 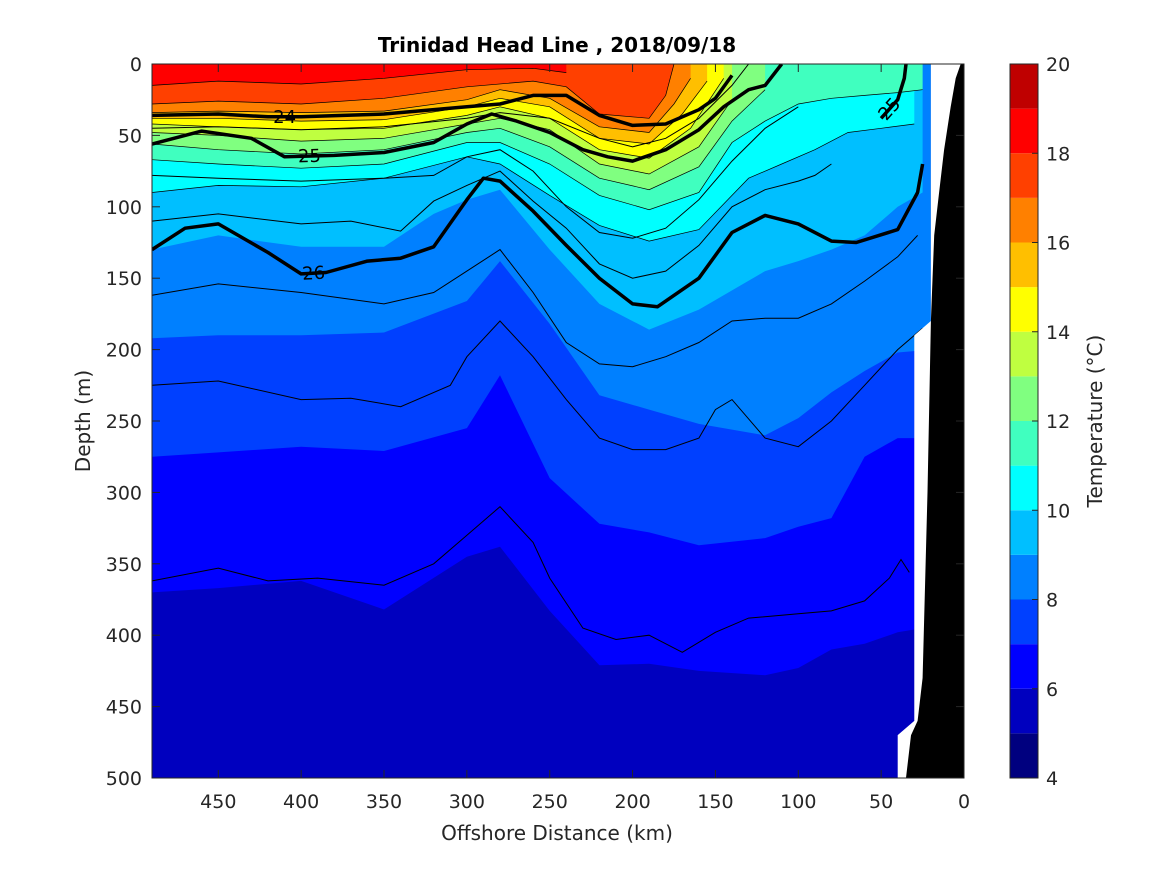 What do you see at coordinates (124, 636) in the screenshot?
I see `y-tick-label: 400` at bounding box center [124, 636].